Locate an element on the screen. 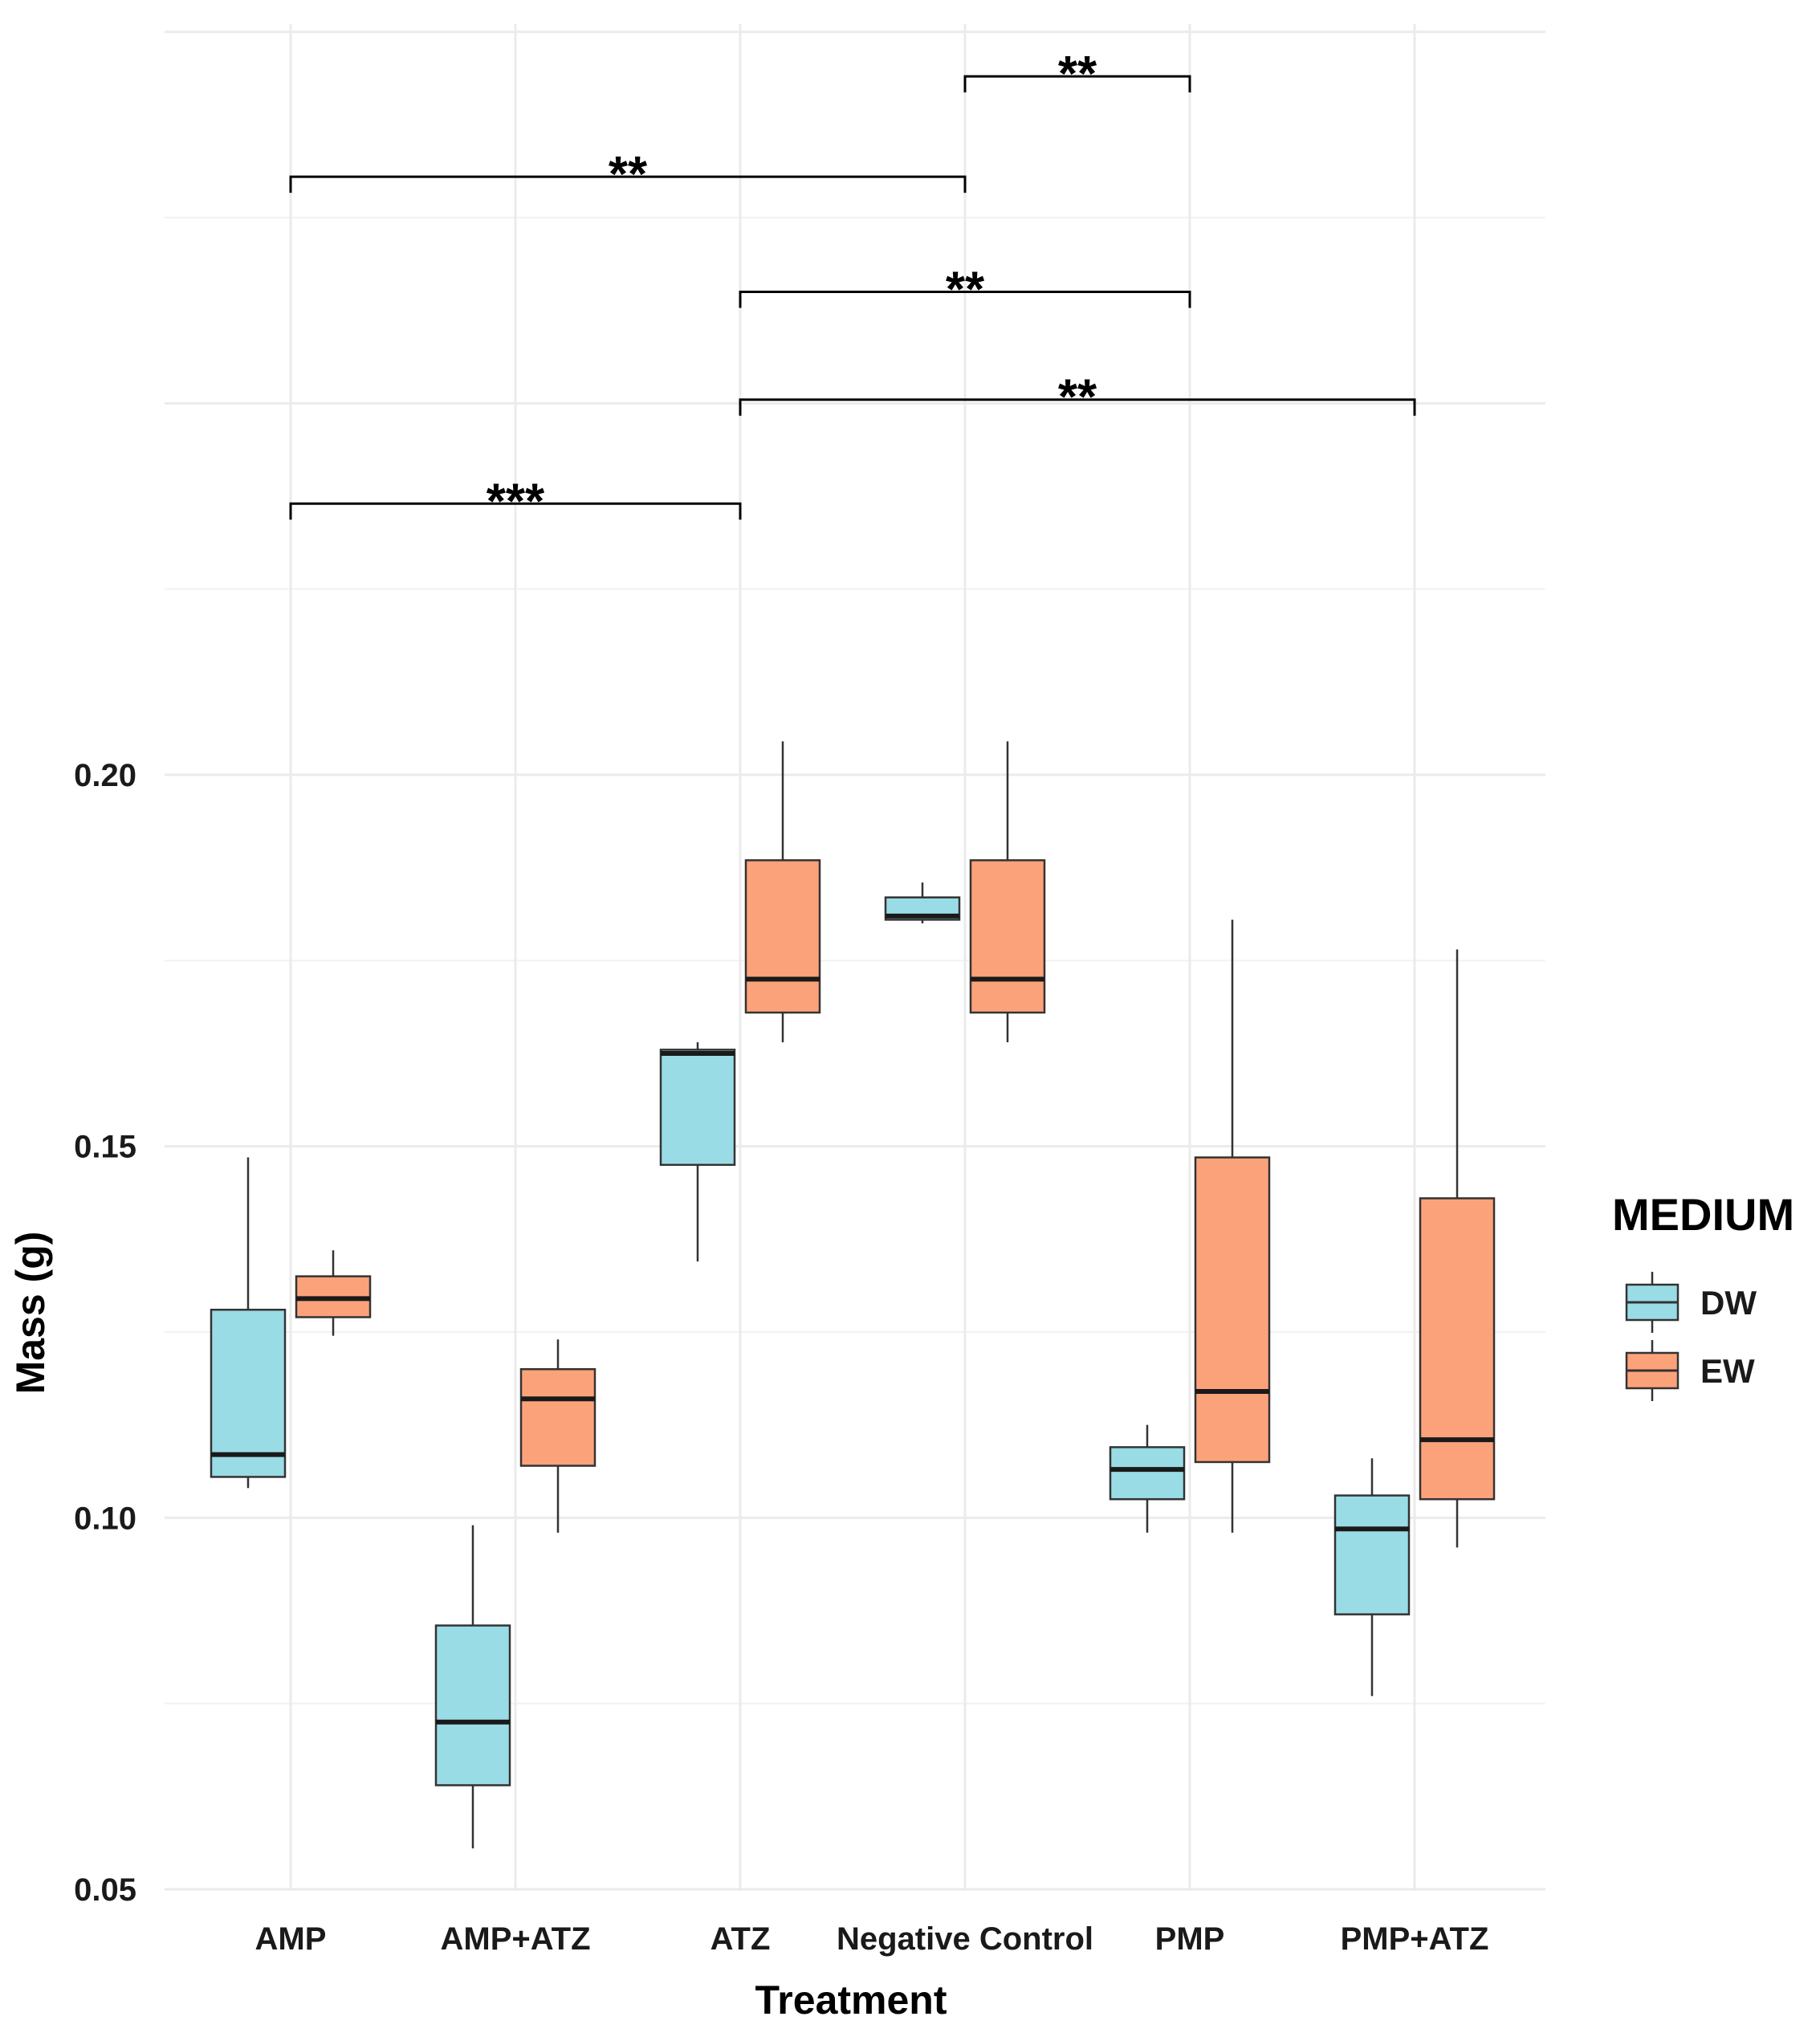  y-tick-label: 0.15 is located at coordinates (105, 1147).